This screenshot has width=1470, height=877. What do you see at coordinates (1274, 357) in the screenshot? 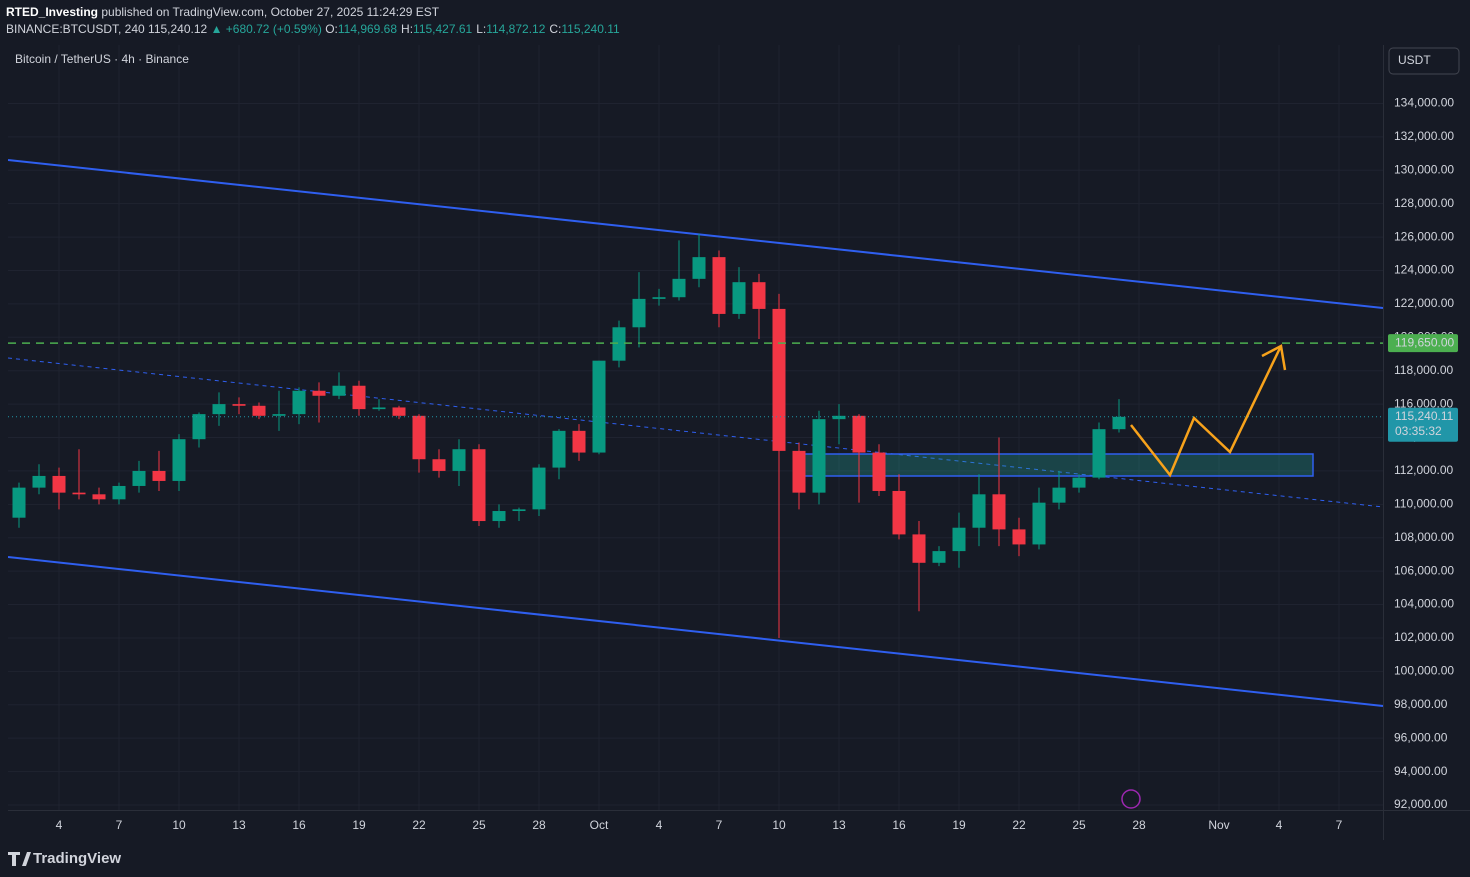
I see `projection-arrow` at bounding box center [1274, 357].